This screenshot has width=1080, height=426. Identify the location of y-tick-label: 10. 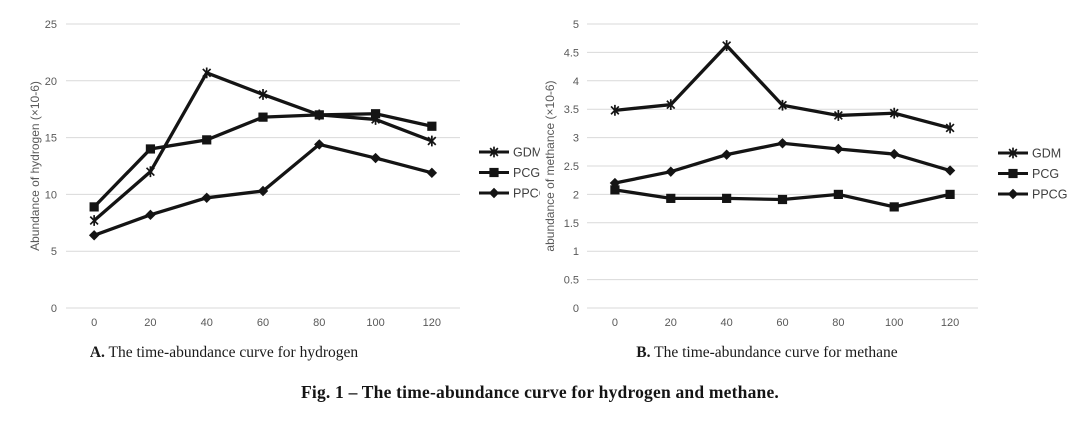
(51, 195).